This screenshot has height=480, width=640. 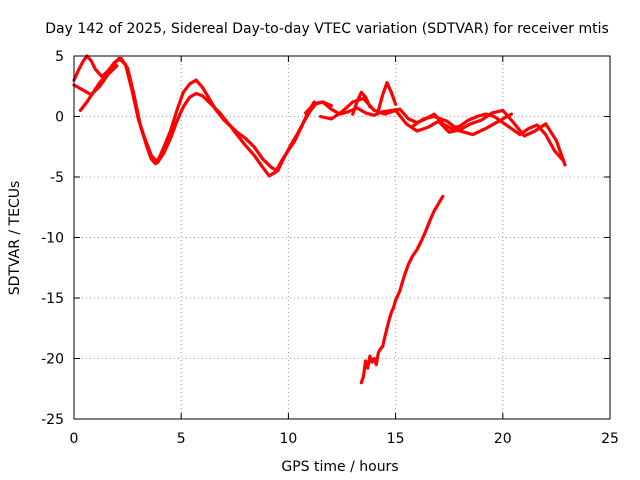 I want to click on x-tick-label: 15, so click(x=396, y=439).